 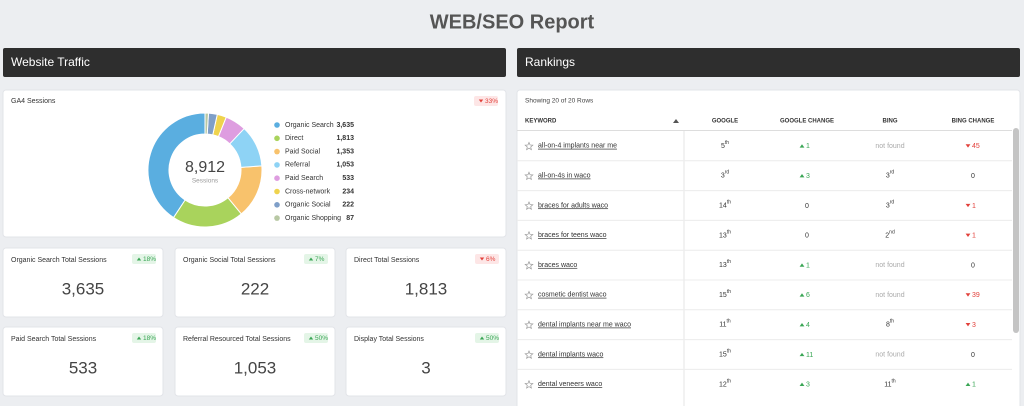 I want to click on section-title: Rankings, so click(x=550, y=62).